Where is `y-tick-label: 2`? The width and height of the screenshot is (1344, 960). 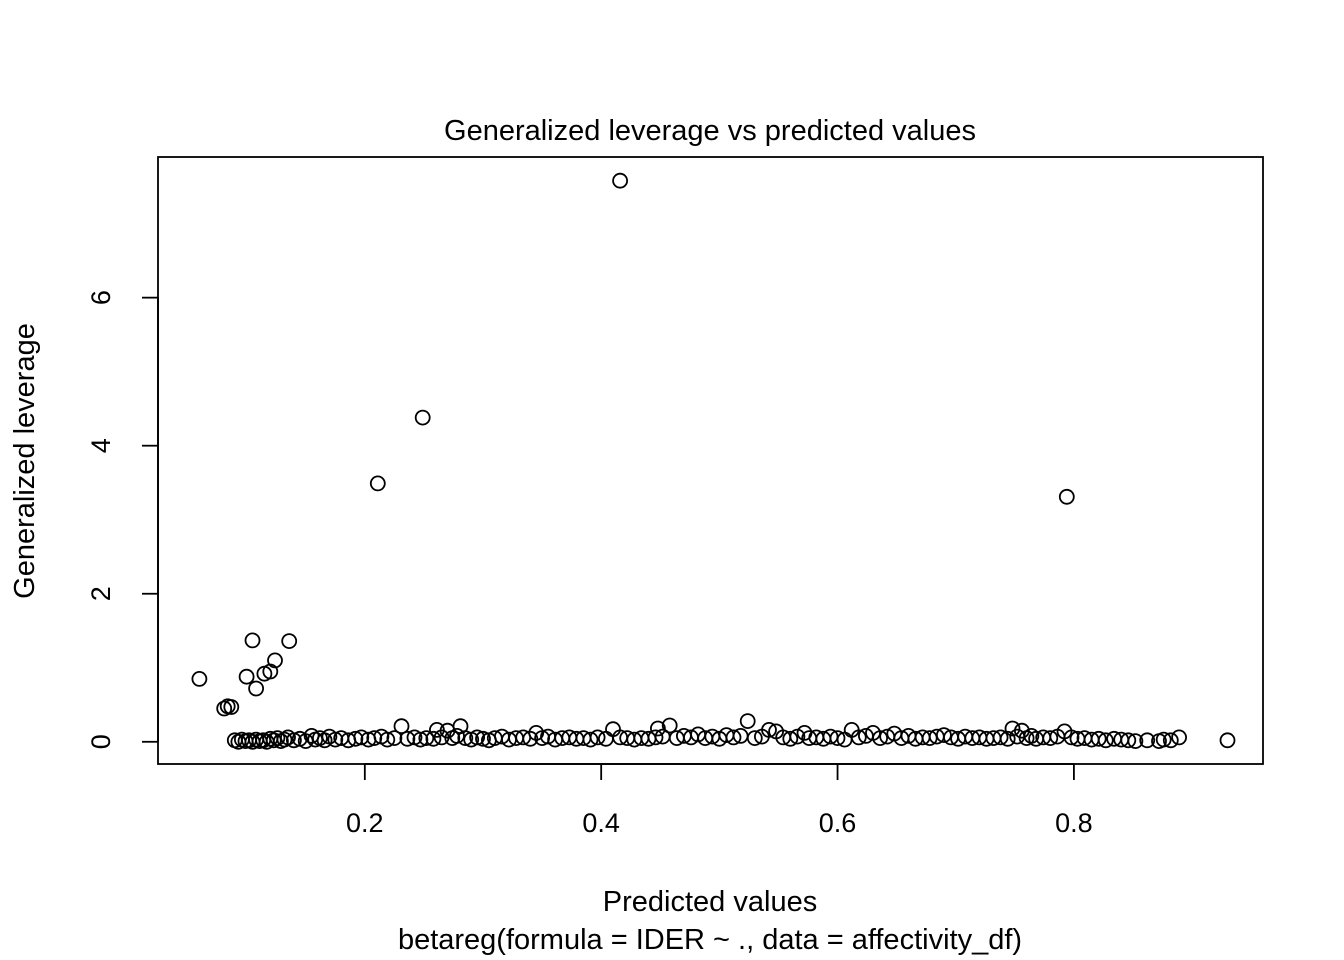
y-tick-label: 2 is located at coordinates (101, 593).